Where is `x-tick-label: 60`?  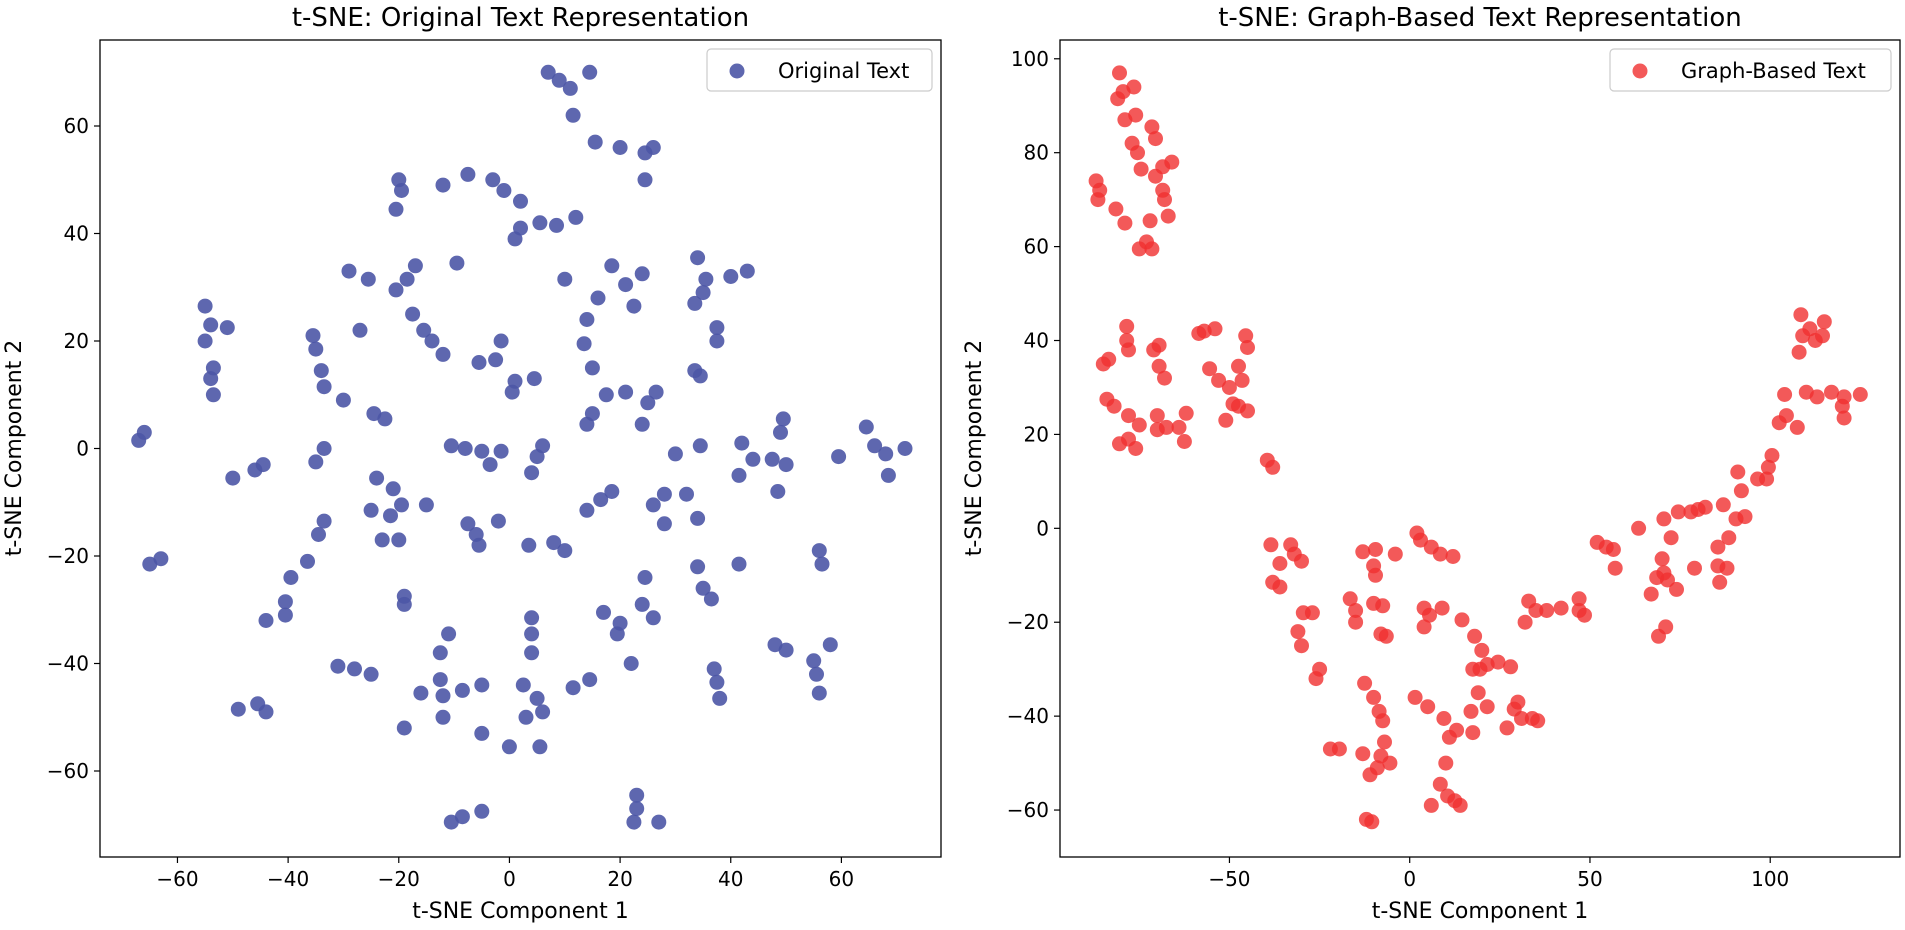 x-tick-label: 60 is located at coordinates (841, 879).